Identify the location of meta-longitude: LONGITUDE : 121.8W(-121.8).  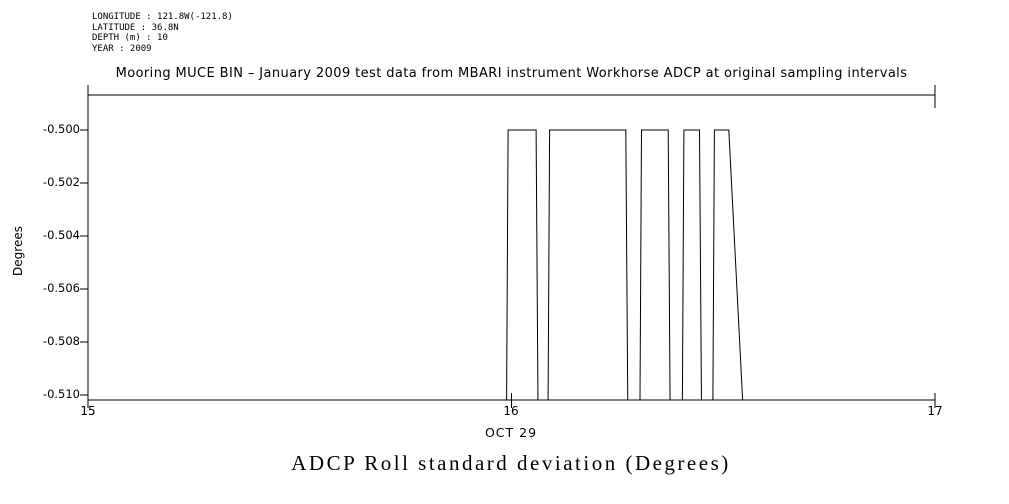
(162, 17).